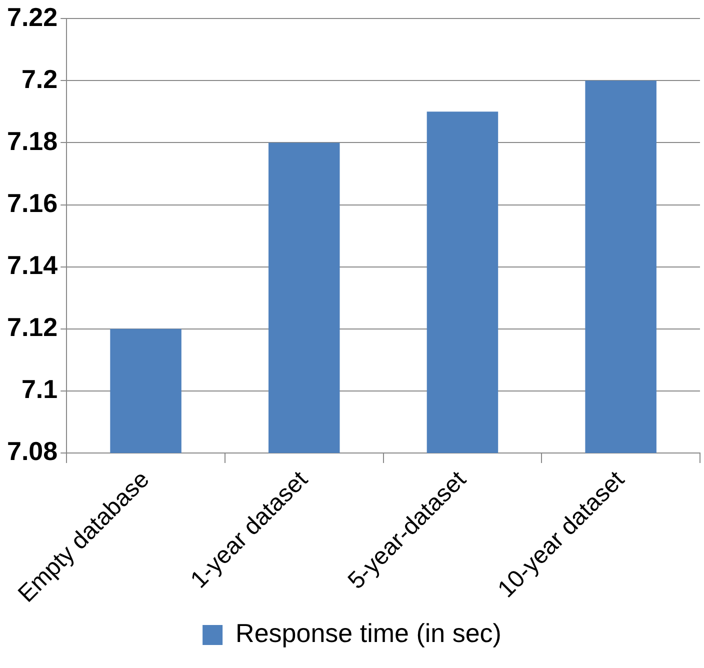  Describe the element at coordinates (32, 141) in the screenshot. I see `y-tick-label: 7.18` at that location.